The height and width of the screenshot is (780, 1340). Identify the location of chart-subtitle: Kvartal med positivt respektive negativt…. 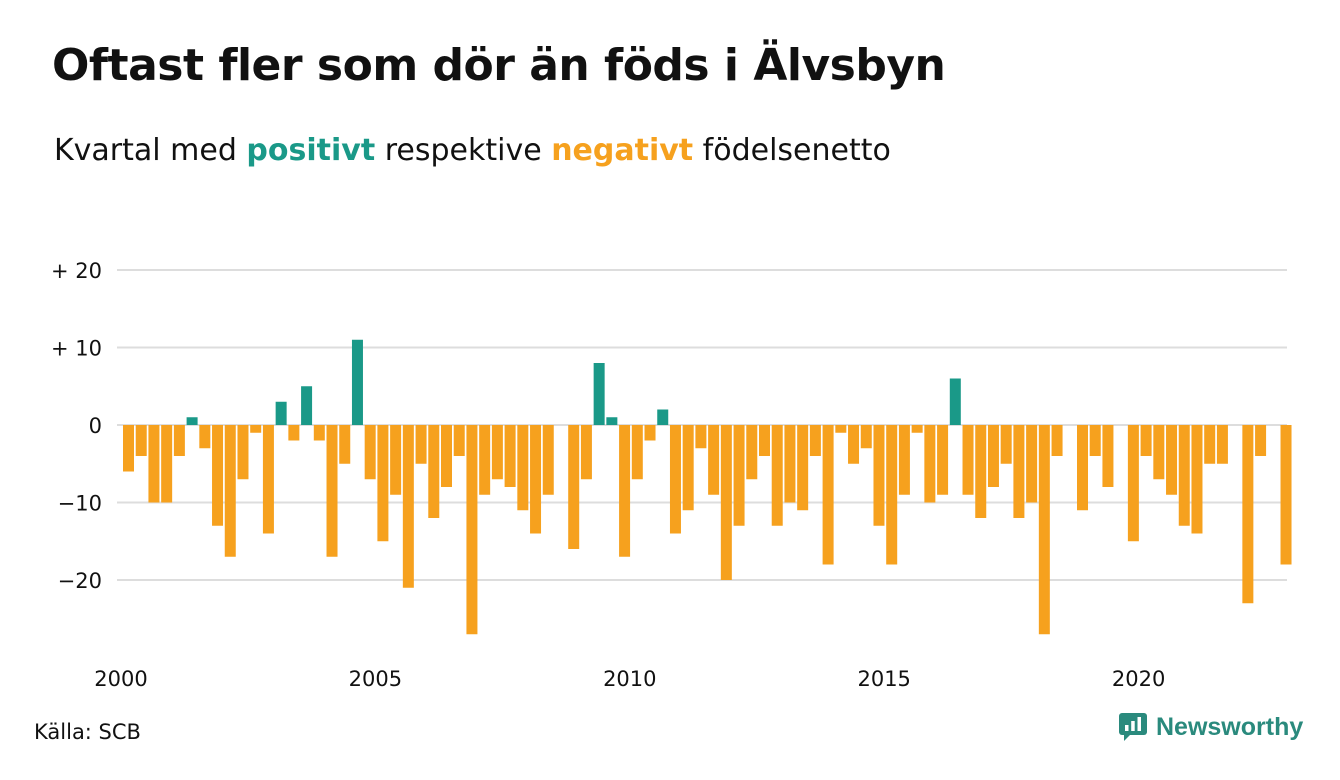
(472, 150).